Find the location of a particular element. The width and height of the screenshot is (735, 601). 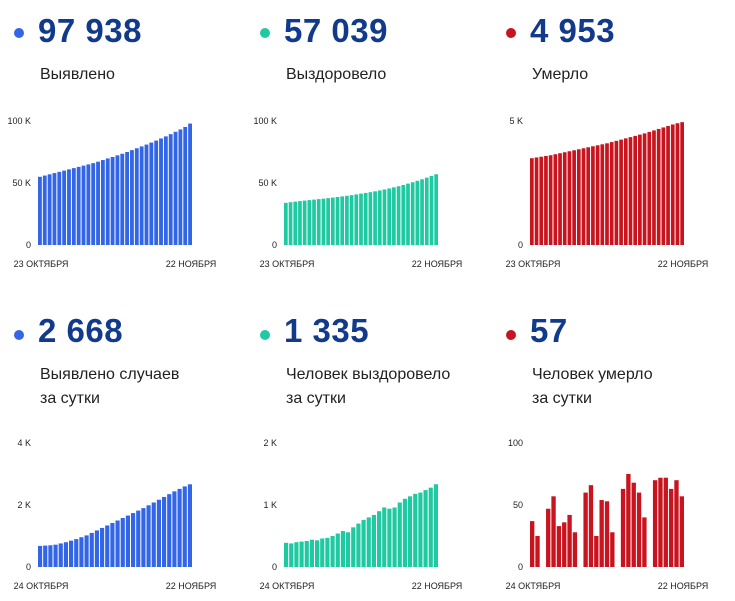

legend-dot is located at coordinates (265, 335).